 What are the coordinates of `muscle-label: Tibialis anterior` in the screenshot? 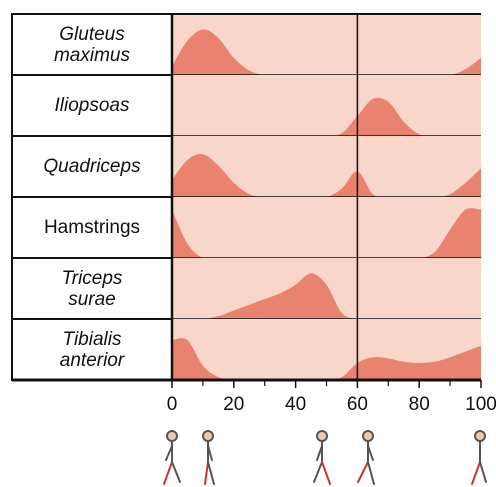 It's located at (92, 349).